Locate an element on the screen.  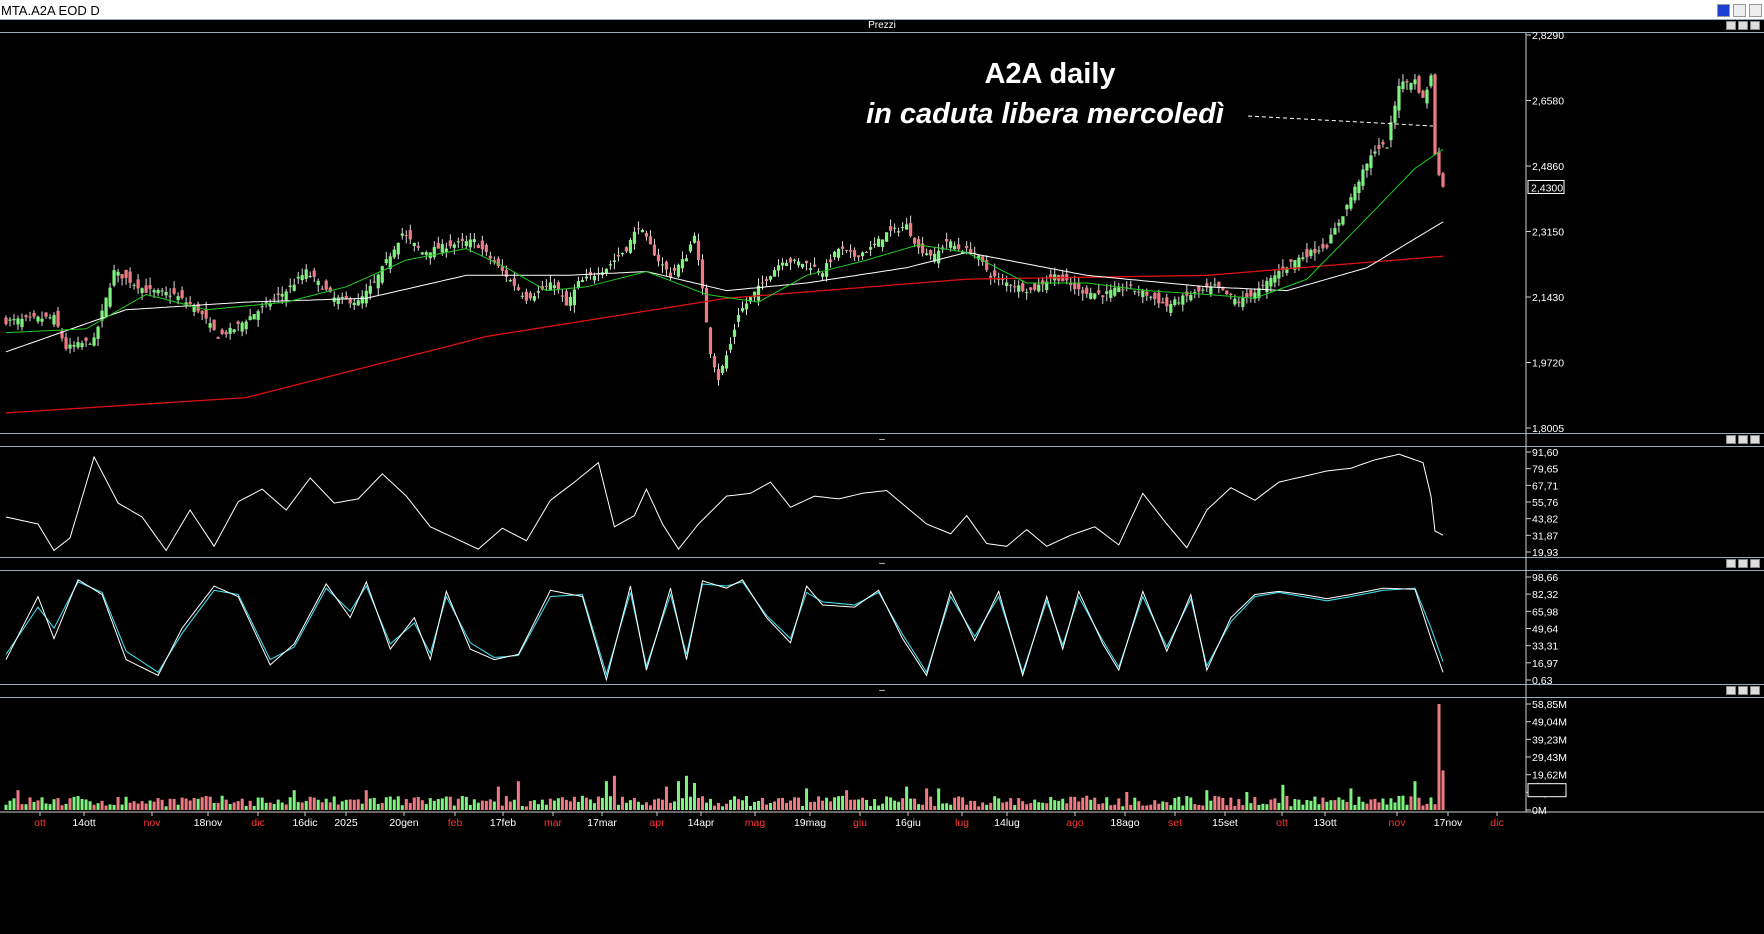
x-tick-label: 13ott is located at coordinates (1324, 823).